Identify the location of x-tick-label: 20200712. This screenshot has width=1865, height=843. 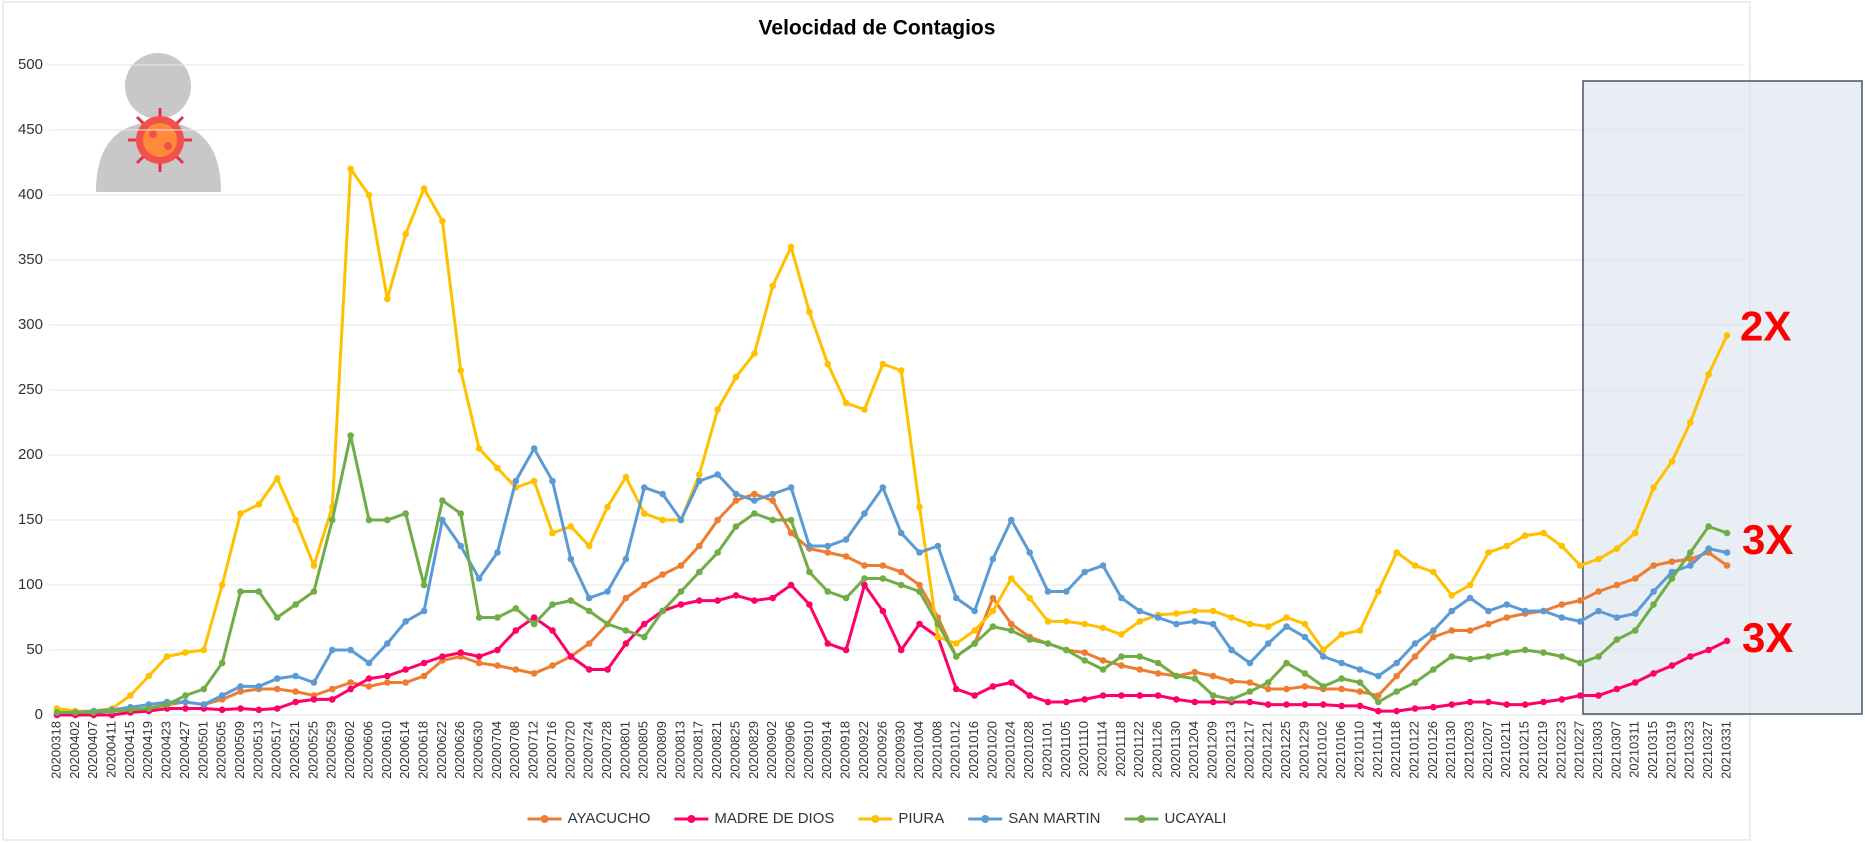
(533, 750).